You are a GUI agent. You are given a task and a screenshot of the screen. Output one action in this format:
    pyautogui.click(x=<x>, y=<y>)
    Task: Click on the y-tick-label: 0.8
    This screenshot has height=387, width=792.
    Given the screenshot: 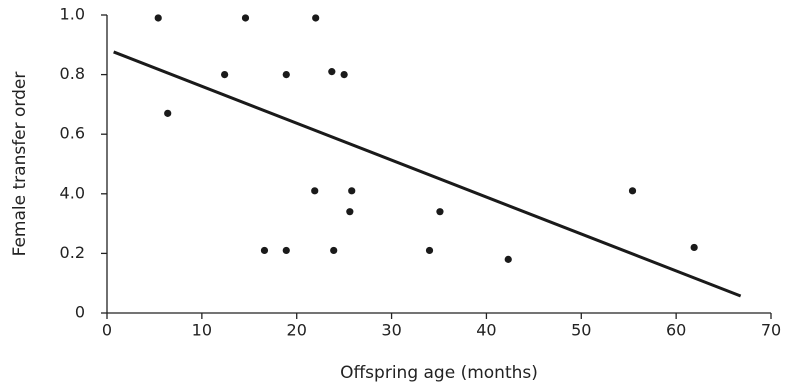 What is the action you would take?
    pyautogui.click(x=72, y=73)
    